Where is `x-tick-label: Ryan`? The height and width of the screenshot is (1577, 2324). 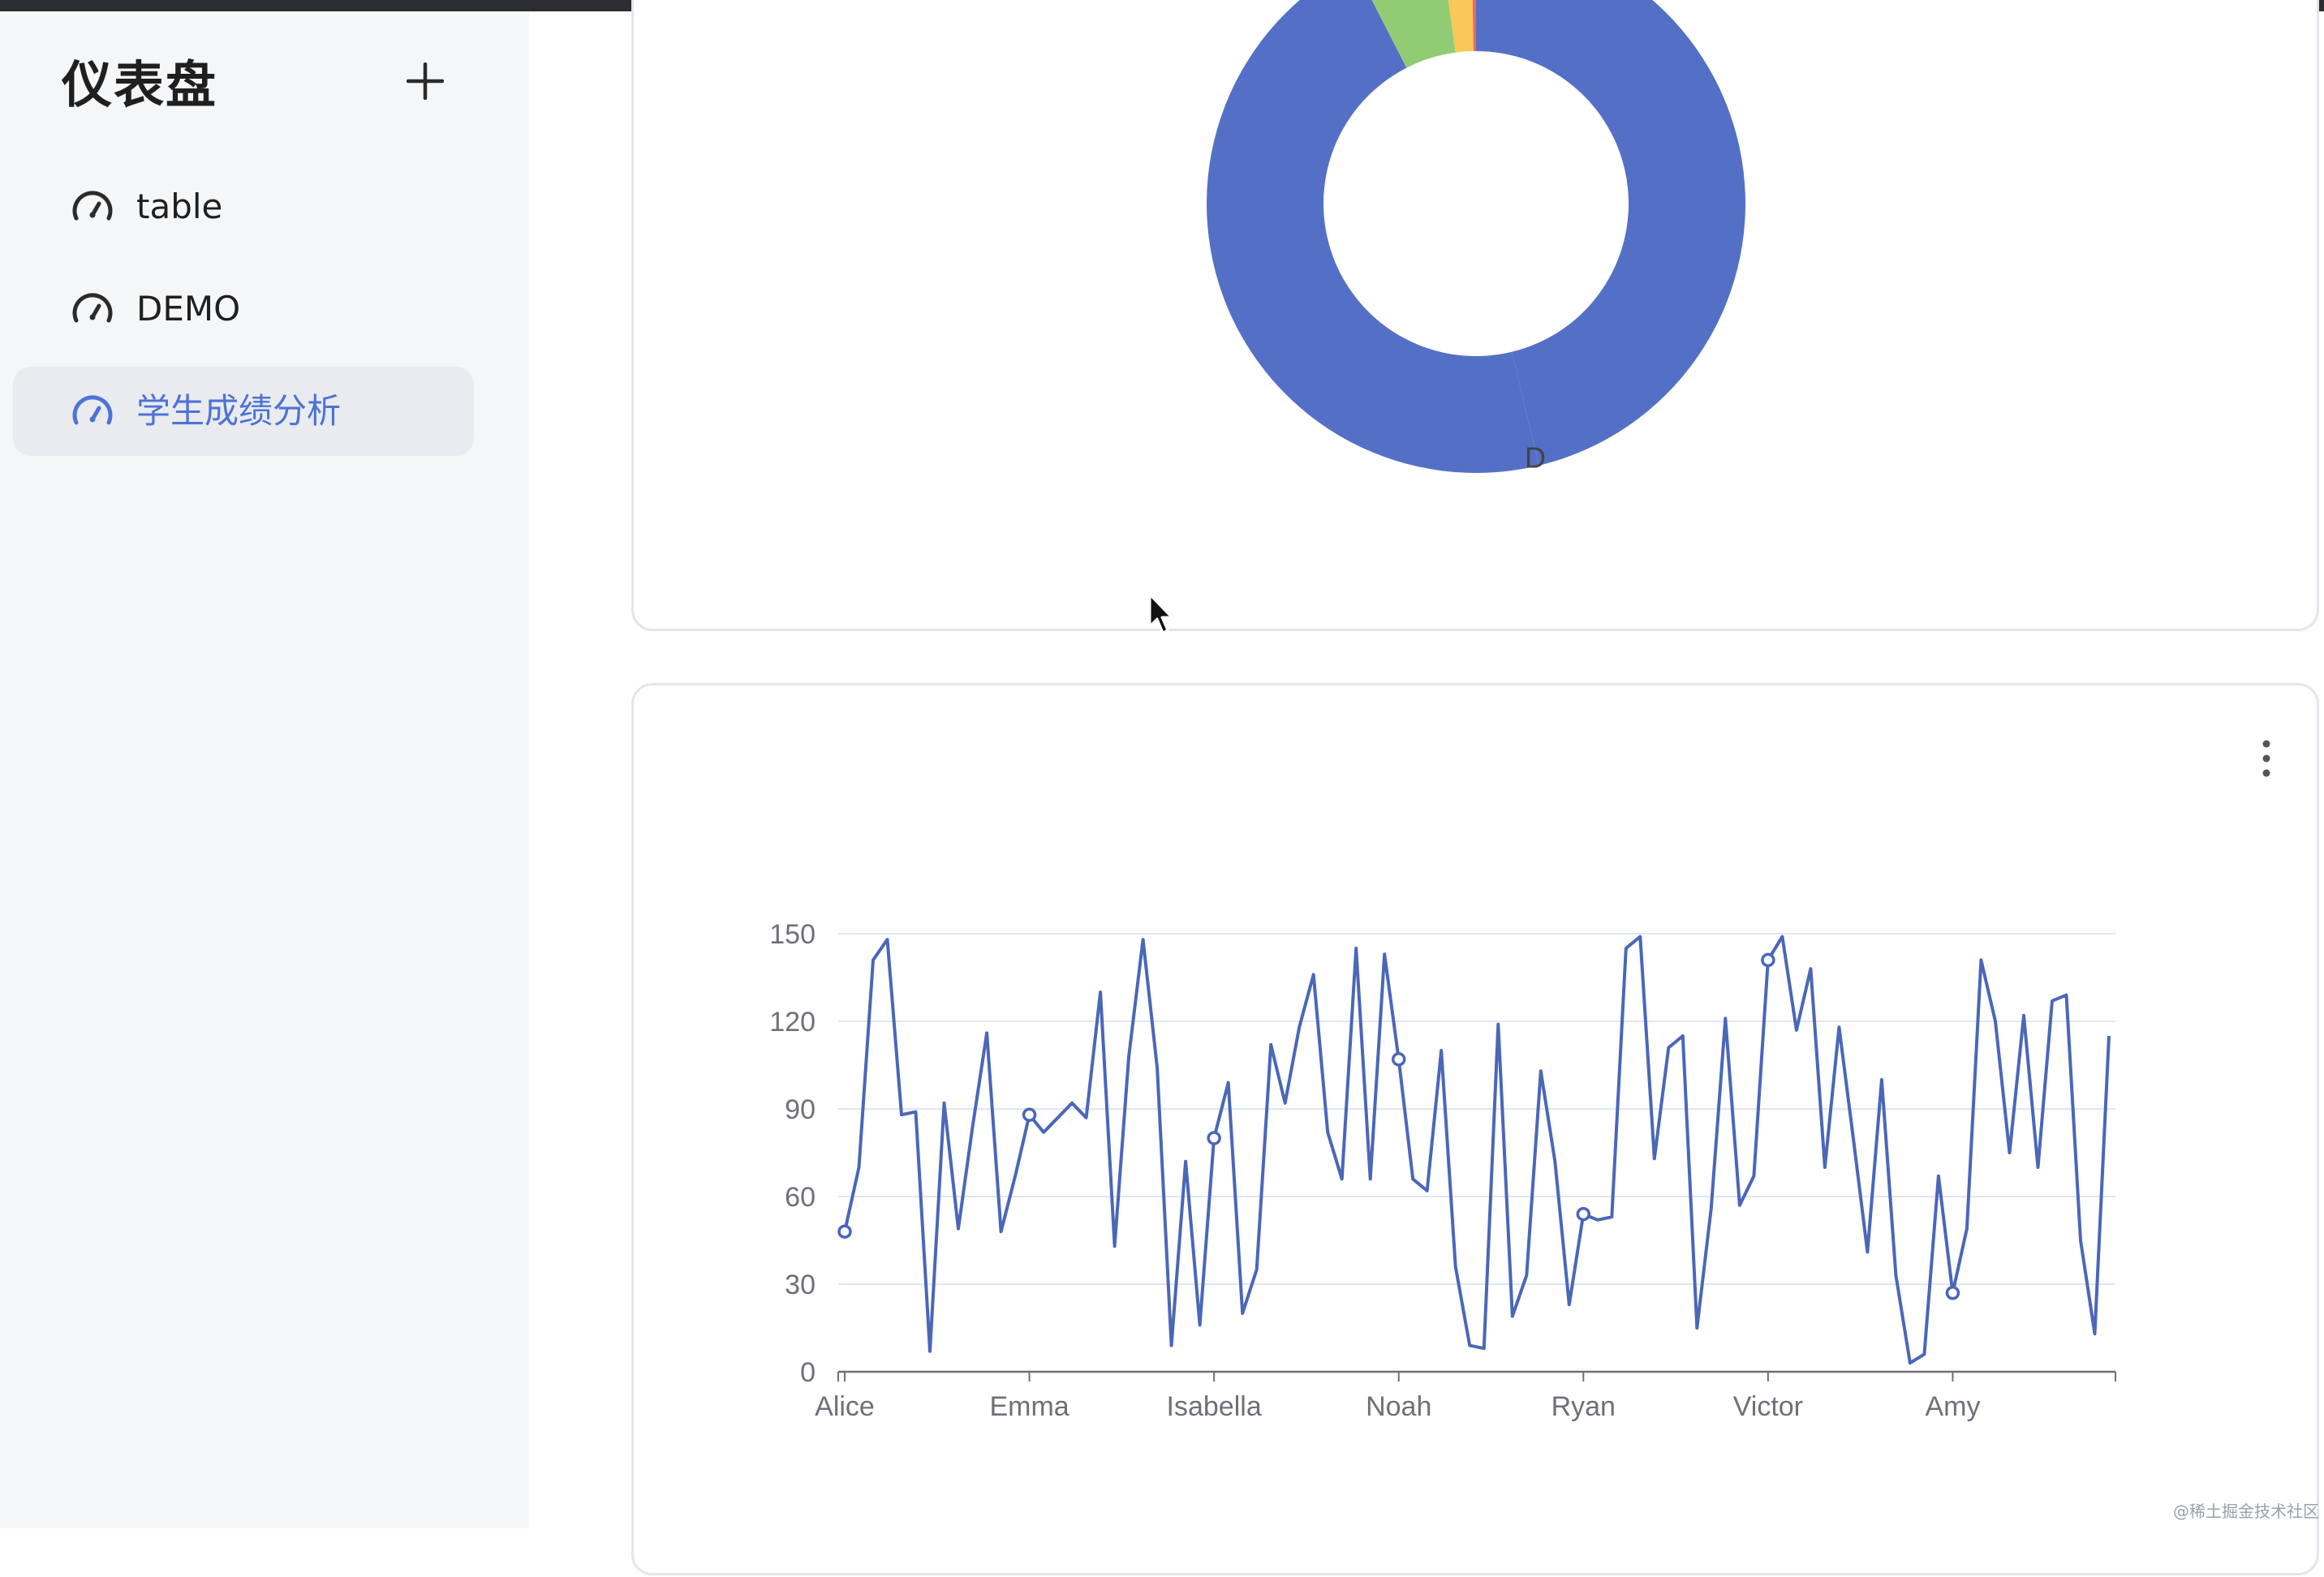
x-tick-label: Ryan is located at coordinates (1583, 1406).